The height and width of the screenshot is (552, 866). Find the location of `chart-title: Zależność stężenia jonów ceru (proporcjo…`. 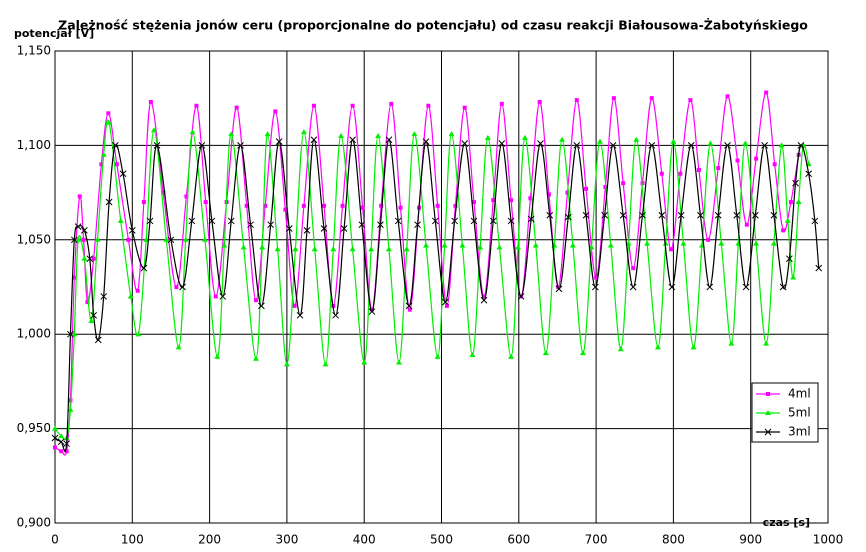

chart-title: Zależność stężenia jonów ceru (proporcjo… is located at coordinates (433, 25).